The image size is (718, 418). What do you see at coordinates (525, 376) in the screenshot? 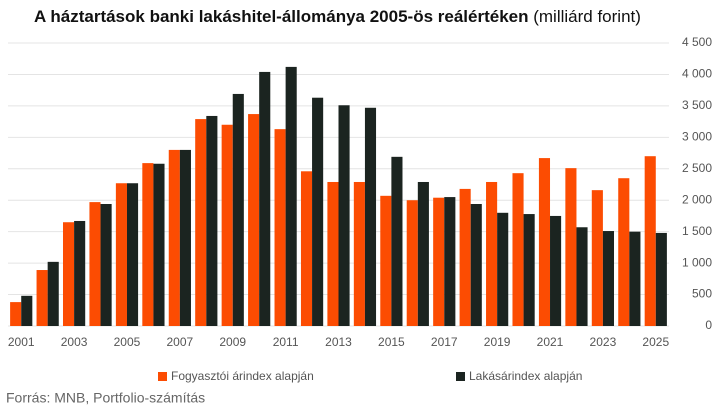
I see `legend-label: Lakásárindex alapján` at bounding box center [525, 376].